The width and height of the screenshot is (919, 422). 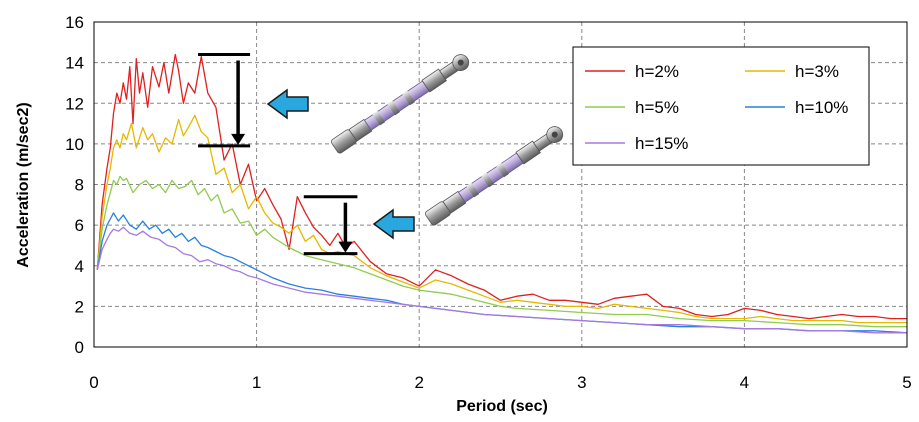 What do you see at coordinates (393, 224) in the screenshot?
I see `pointer-arrow-lower` at bounding box center [393, 224].